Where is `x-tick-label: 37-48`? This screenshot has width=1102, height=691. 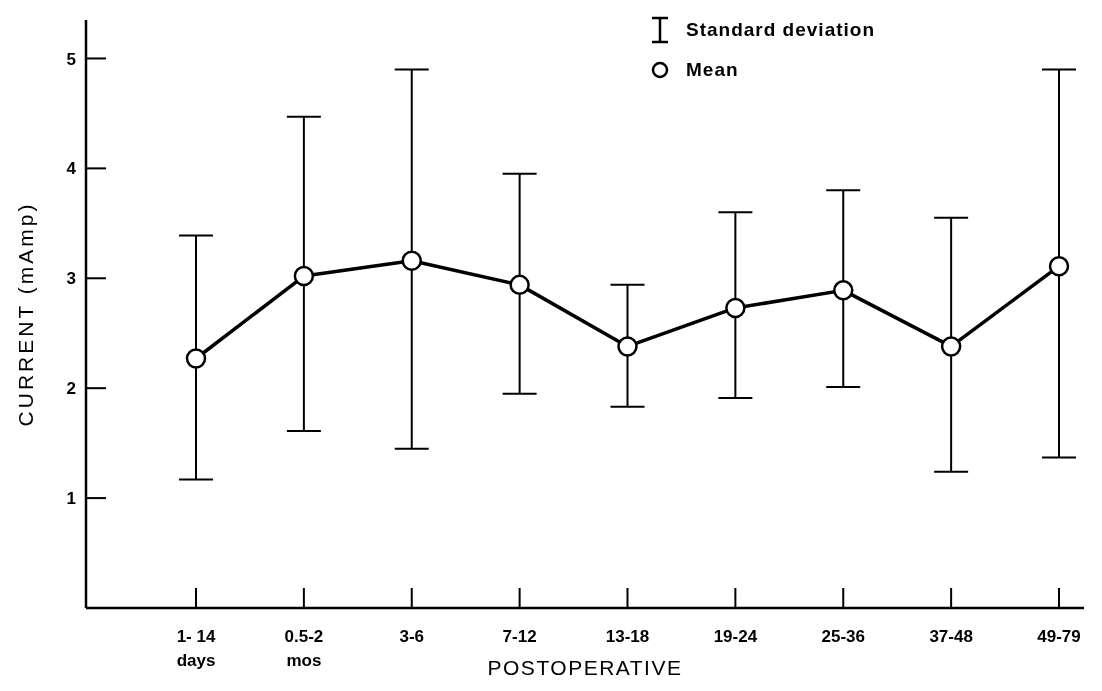
x-tick-label: 37-48 is located at coordinates (951, 636).